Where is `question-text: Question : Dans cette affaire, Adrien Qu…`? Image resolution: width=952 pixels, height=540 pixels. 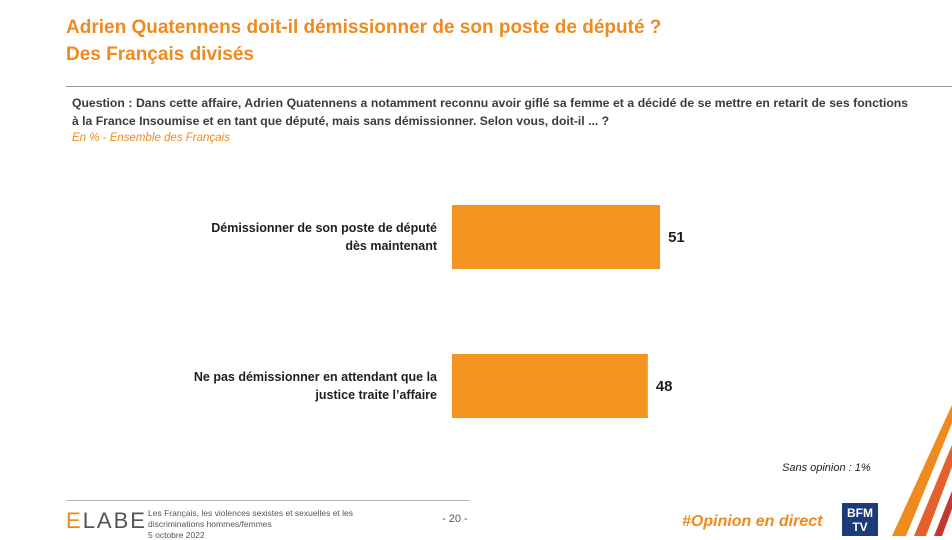
question-text: Question : Dans cette affaire, Adrien Qu… is located at coordinates (490, 112).